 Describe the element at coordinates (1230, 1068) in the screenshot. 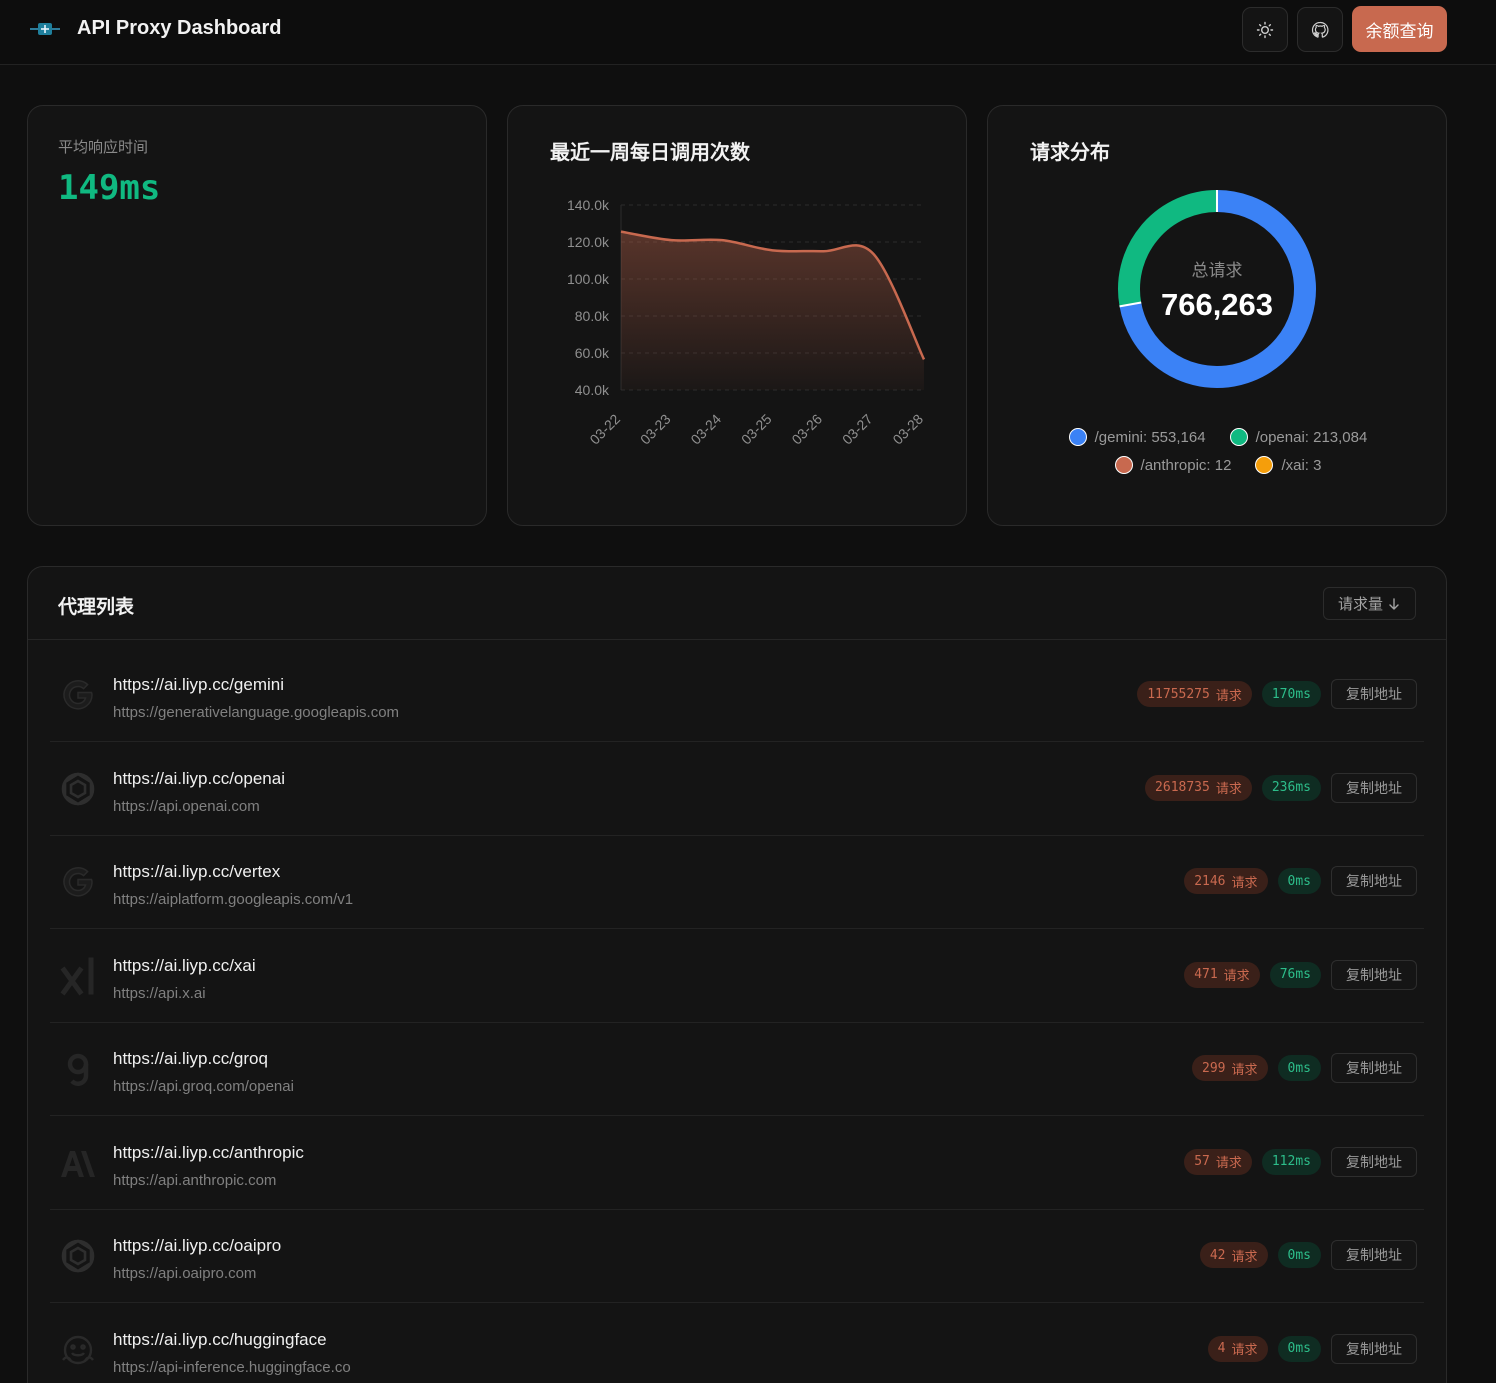

I see `request-count-badge: 299 请求` at that location.